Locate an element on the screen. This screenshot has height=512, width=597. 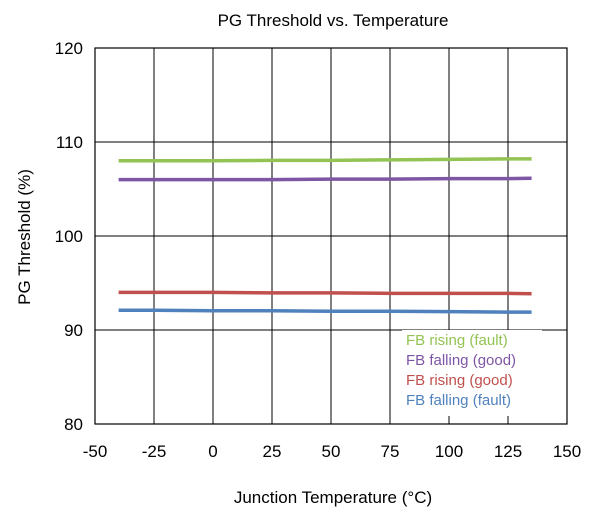
x-tick-label: 150 is located at coordinates (567, 451).